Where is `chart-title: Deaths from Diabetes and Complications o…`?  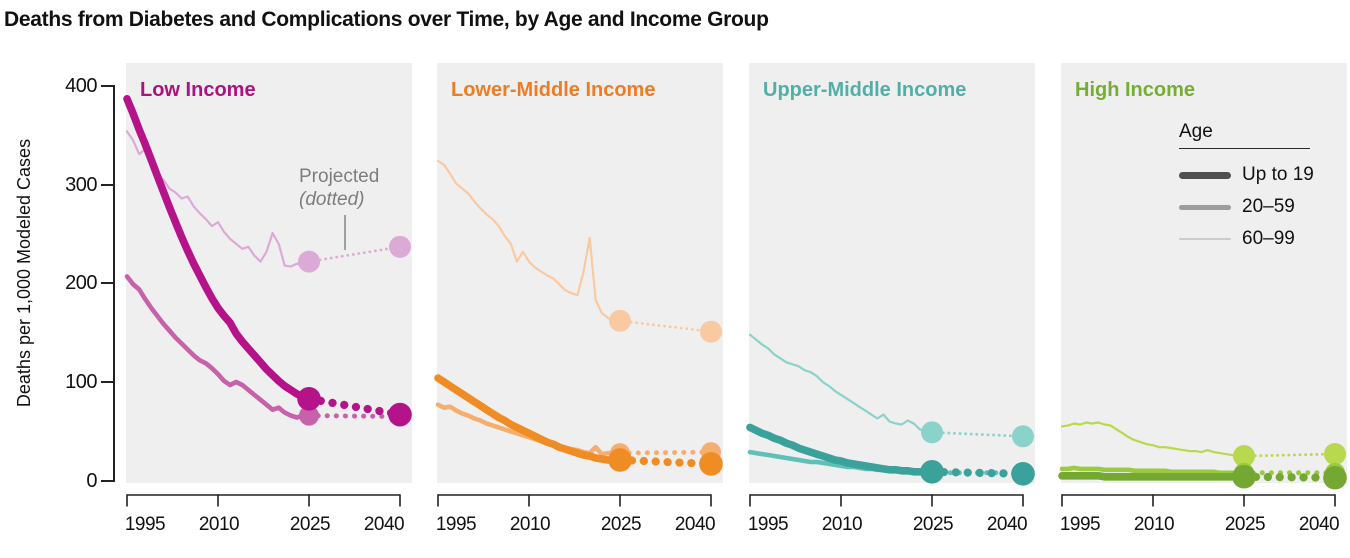 chart-title: Deaths from Diabetes and Complications o… is located at coordinates (386, 19).